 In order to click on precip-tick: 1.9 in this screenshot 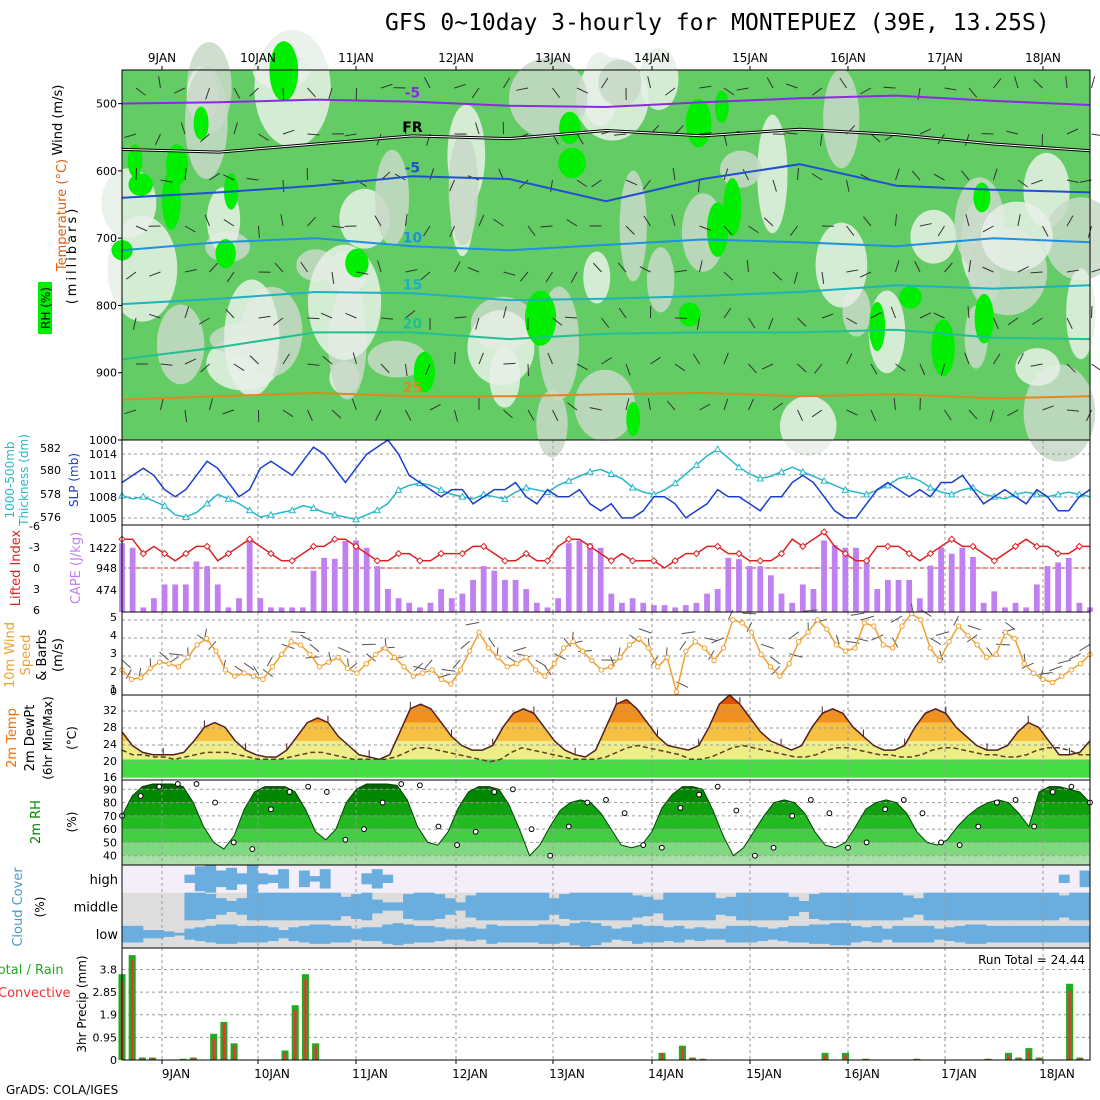, I will do `click(109, 1015)`.